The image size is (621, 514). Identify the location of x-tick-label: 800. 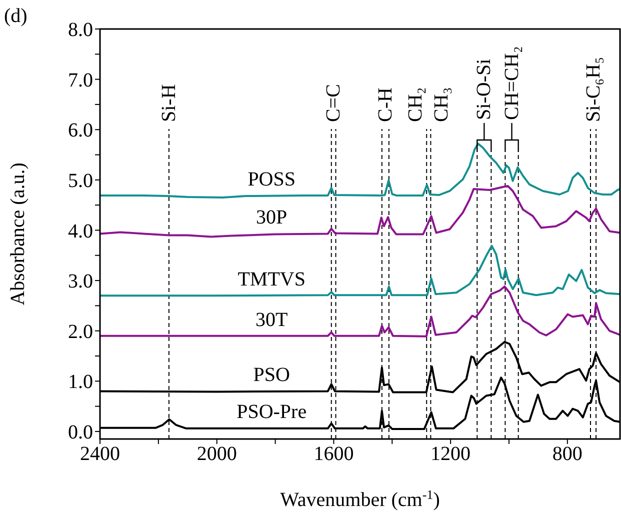
(567, 454).